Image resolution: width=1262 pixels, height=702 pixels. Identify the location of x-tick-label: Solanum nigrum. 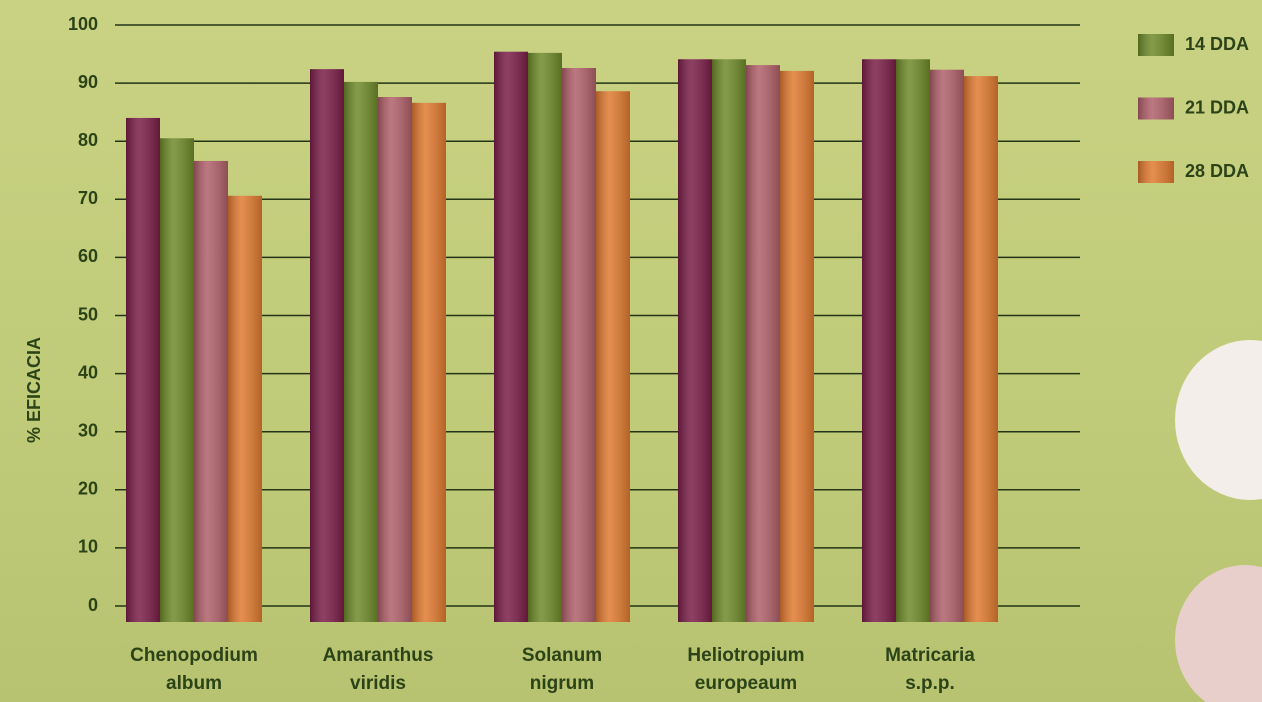
(562, 669).